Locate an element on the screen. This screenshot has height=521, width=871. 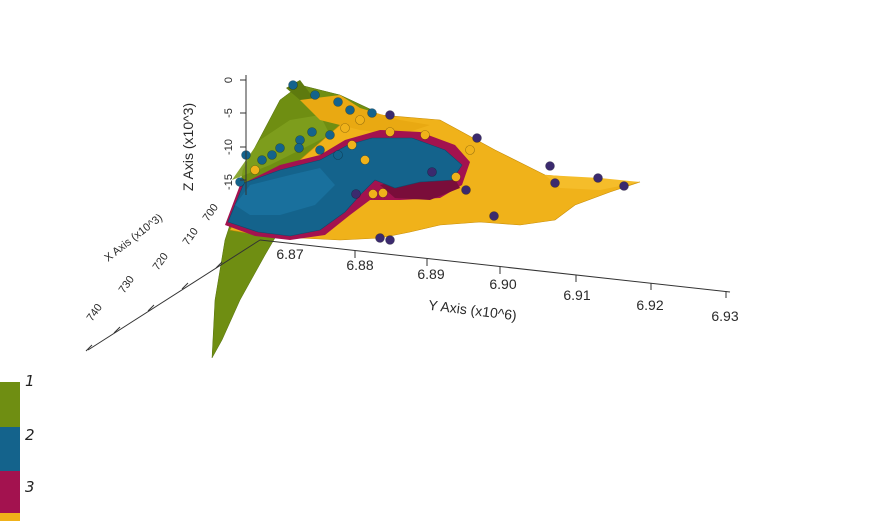
y-axis-line is located at coordinates (495, 266).